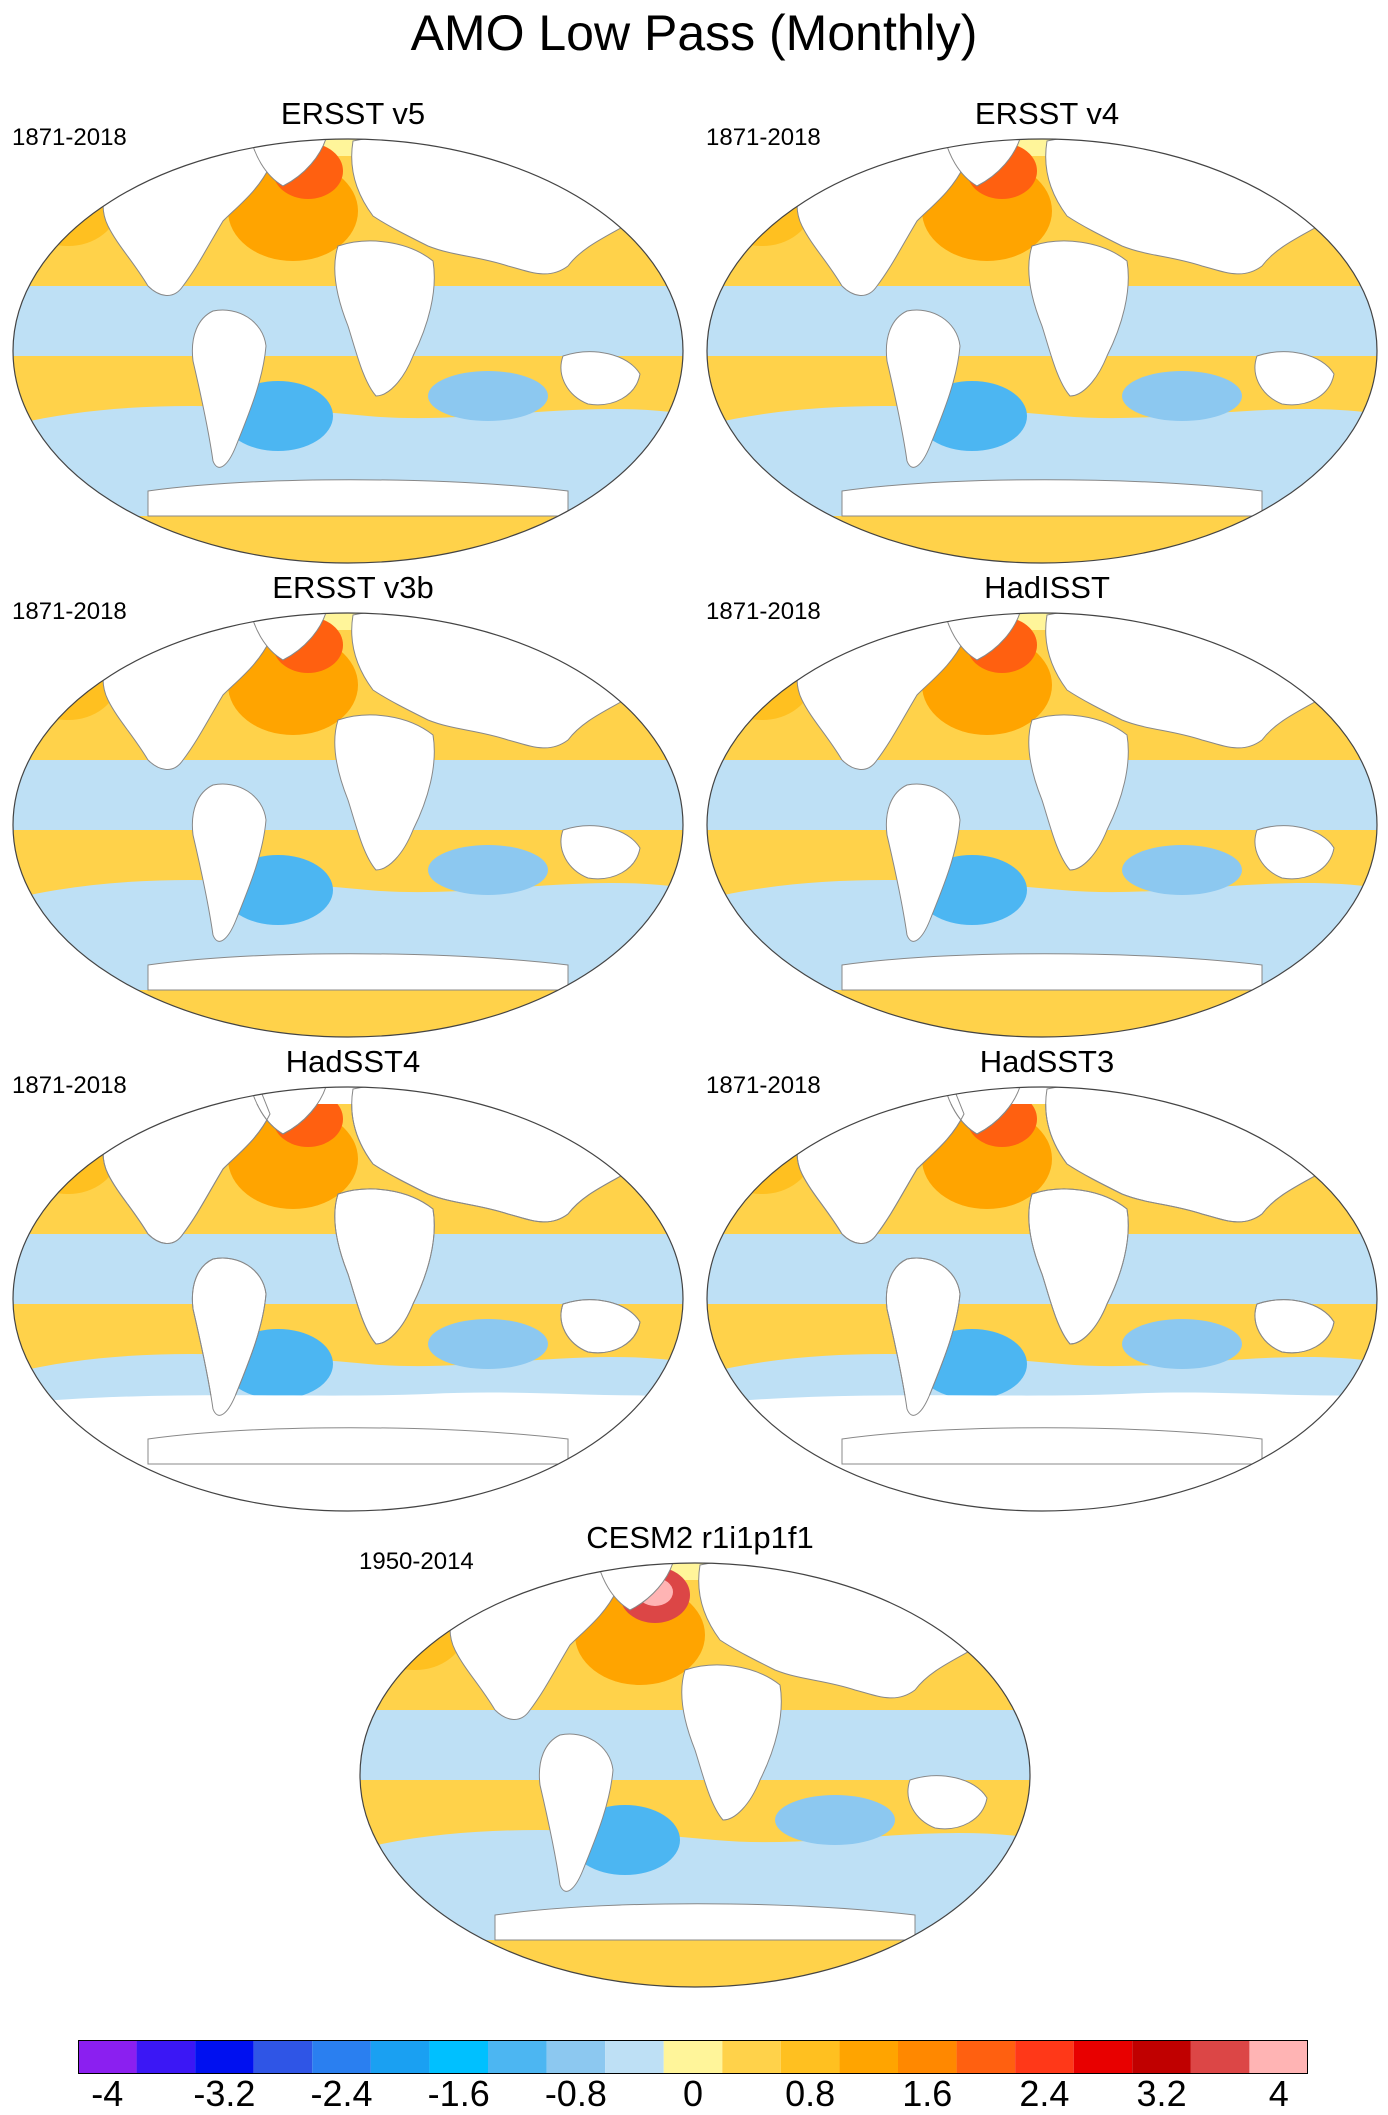 The image size is (1388, 2115). What do you see at coordinates (1278, 2093) in the screenshot?
I see `colorbar-label: 4` at bounding box center [1278, 2093].